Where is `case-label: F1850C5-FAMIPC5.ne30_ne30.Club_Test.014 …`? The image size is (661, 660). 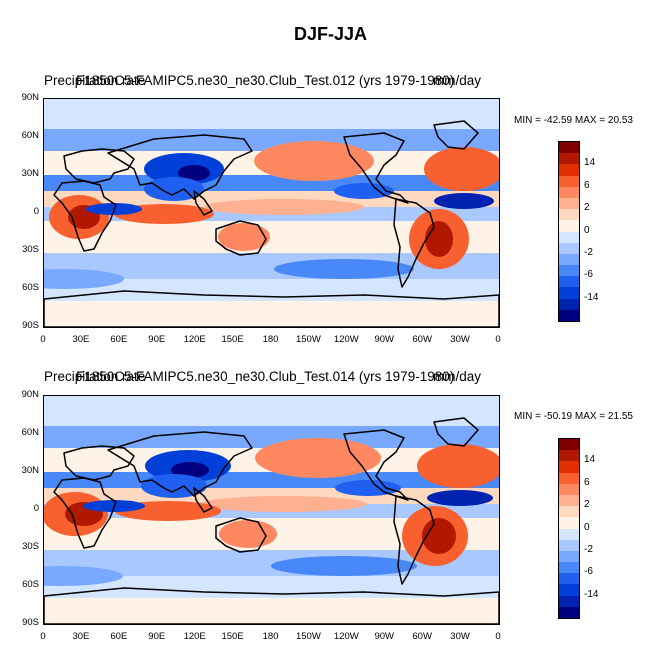
case-label: F1850C5-FAMIPC5.ne30_ne30.Club_Test.014 … is located at coordinates (265, 376).